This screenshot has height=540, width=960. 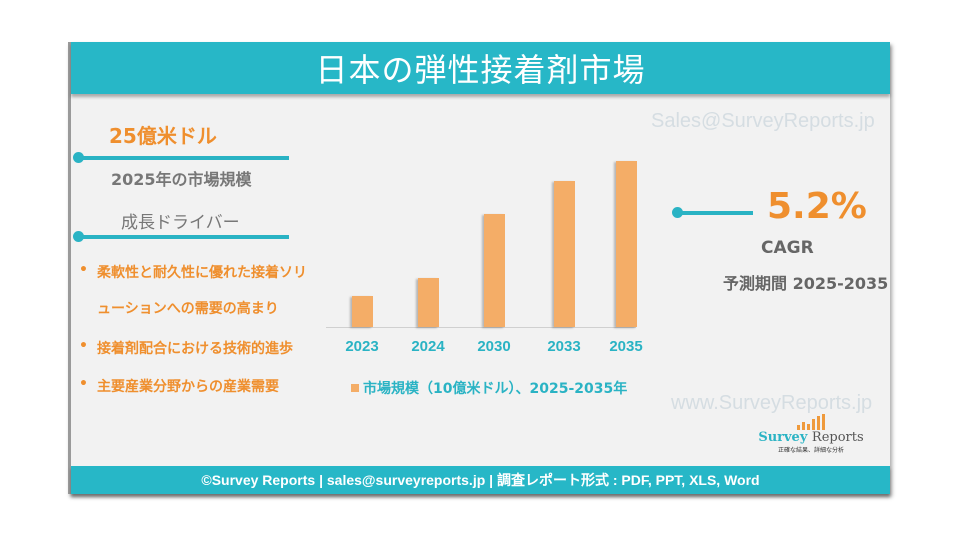 I want to click on driver-item: • 主要産業分野からの産業需要, so click(x=179, y=386).